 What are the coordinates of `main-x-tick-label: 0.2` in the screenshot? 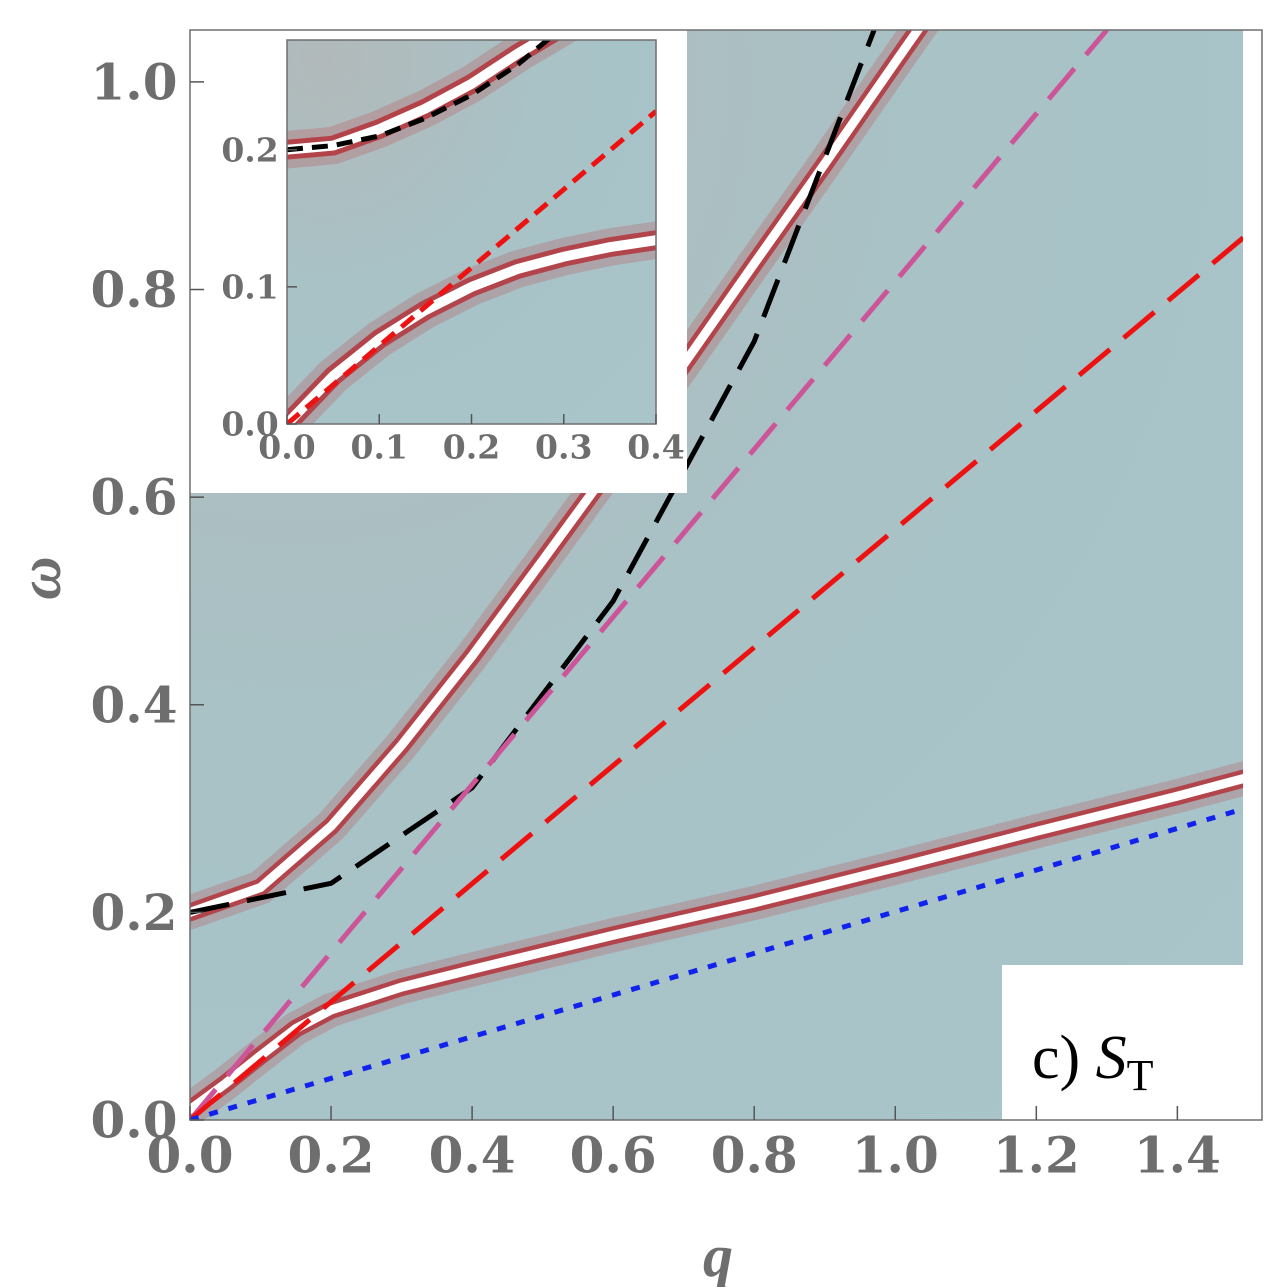 It's located at (331, 1155).